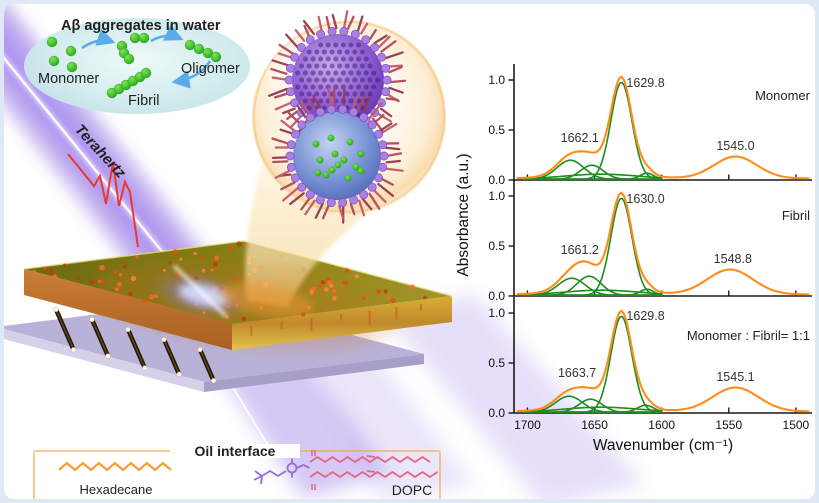 The width and height of the screenshot is (819, 503). I want to click on spectrum-panel: 1.0 0.5 0.0 1661.2 1630.0 1548.8 Fibril, so click(650, 241).